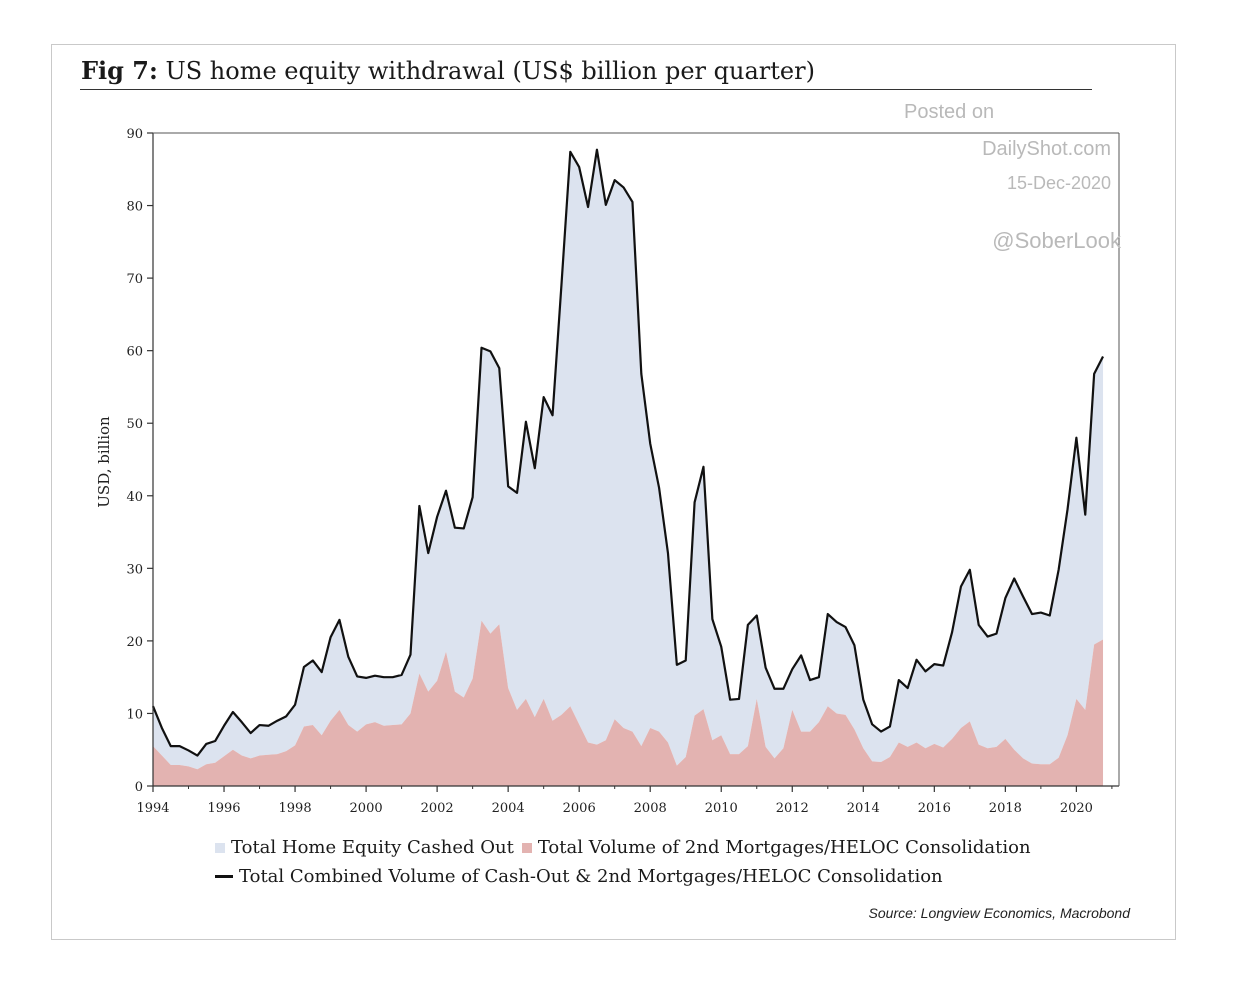  I want to click on title-underline, so click(586, 89).